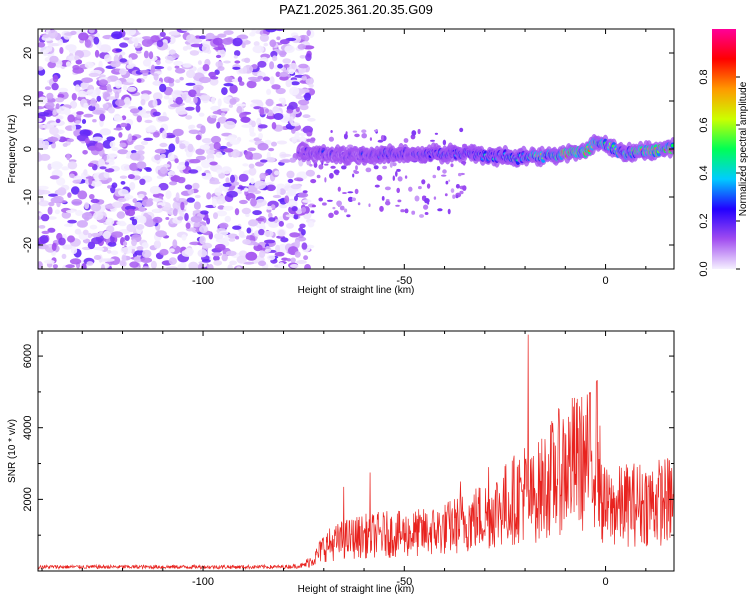 The height and width of the screenshot is (600, 750). What do you see at coordinates (704, 268) in the screenshot?
I see `colorbar-tick-label: 0.0` at bounding box center [704, 268].